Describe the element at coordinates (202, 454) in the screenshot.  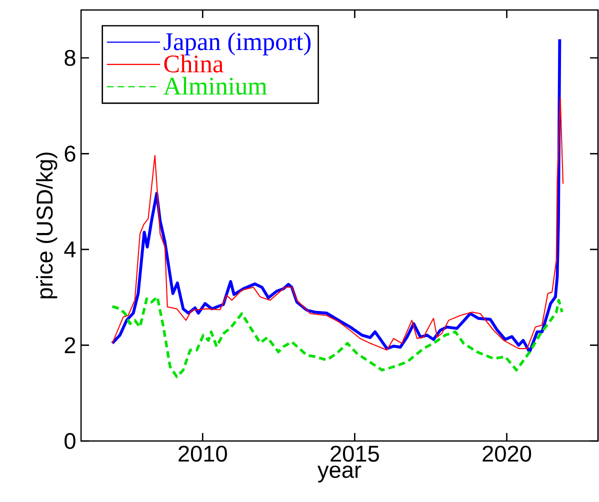
I see `x-tick-label: 2010` at that location.